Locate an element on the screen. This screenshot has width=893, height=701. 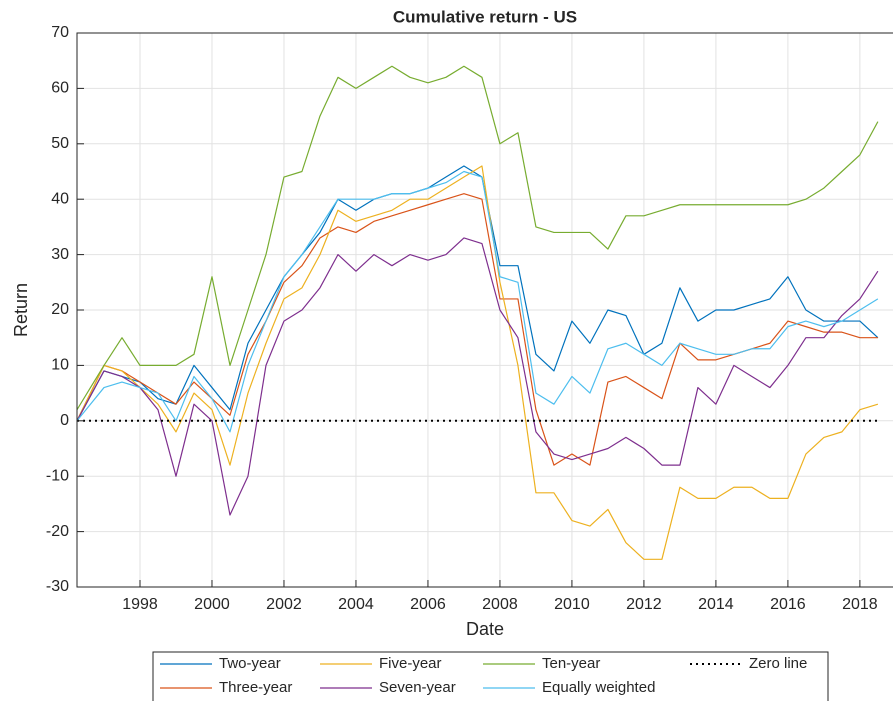
x-tick-label: 2006 is located at coordinates (428, 604).